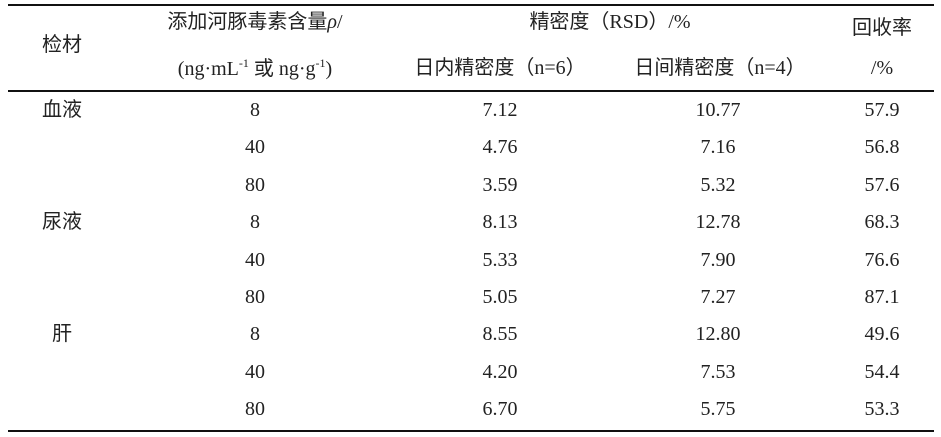 The image size is (941, 437). Describe the element at coordinates (882, 334) in the screenshot. I see `table-cell: 49.6` at that location.